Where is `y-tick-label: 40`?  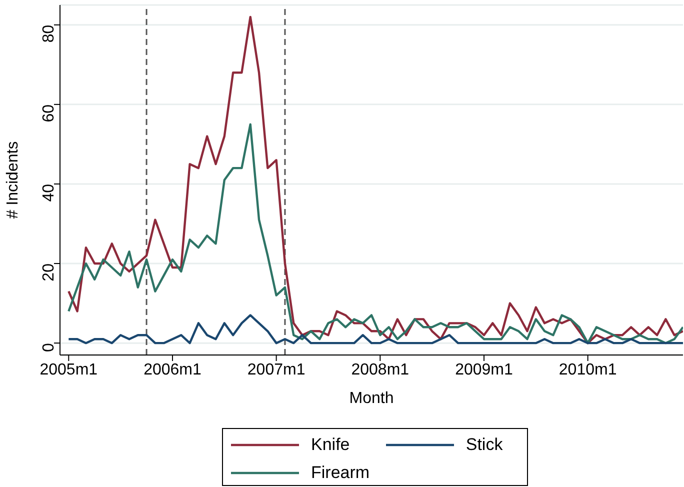
y-tick-label: 40 is located at coordinates (49, 193).